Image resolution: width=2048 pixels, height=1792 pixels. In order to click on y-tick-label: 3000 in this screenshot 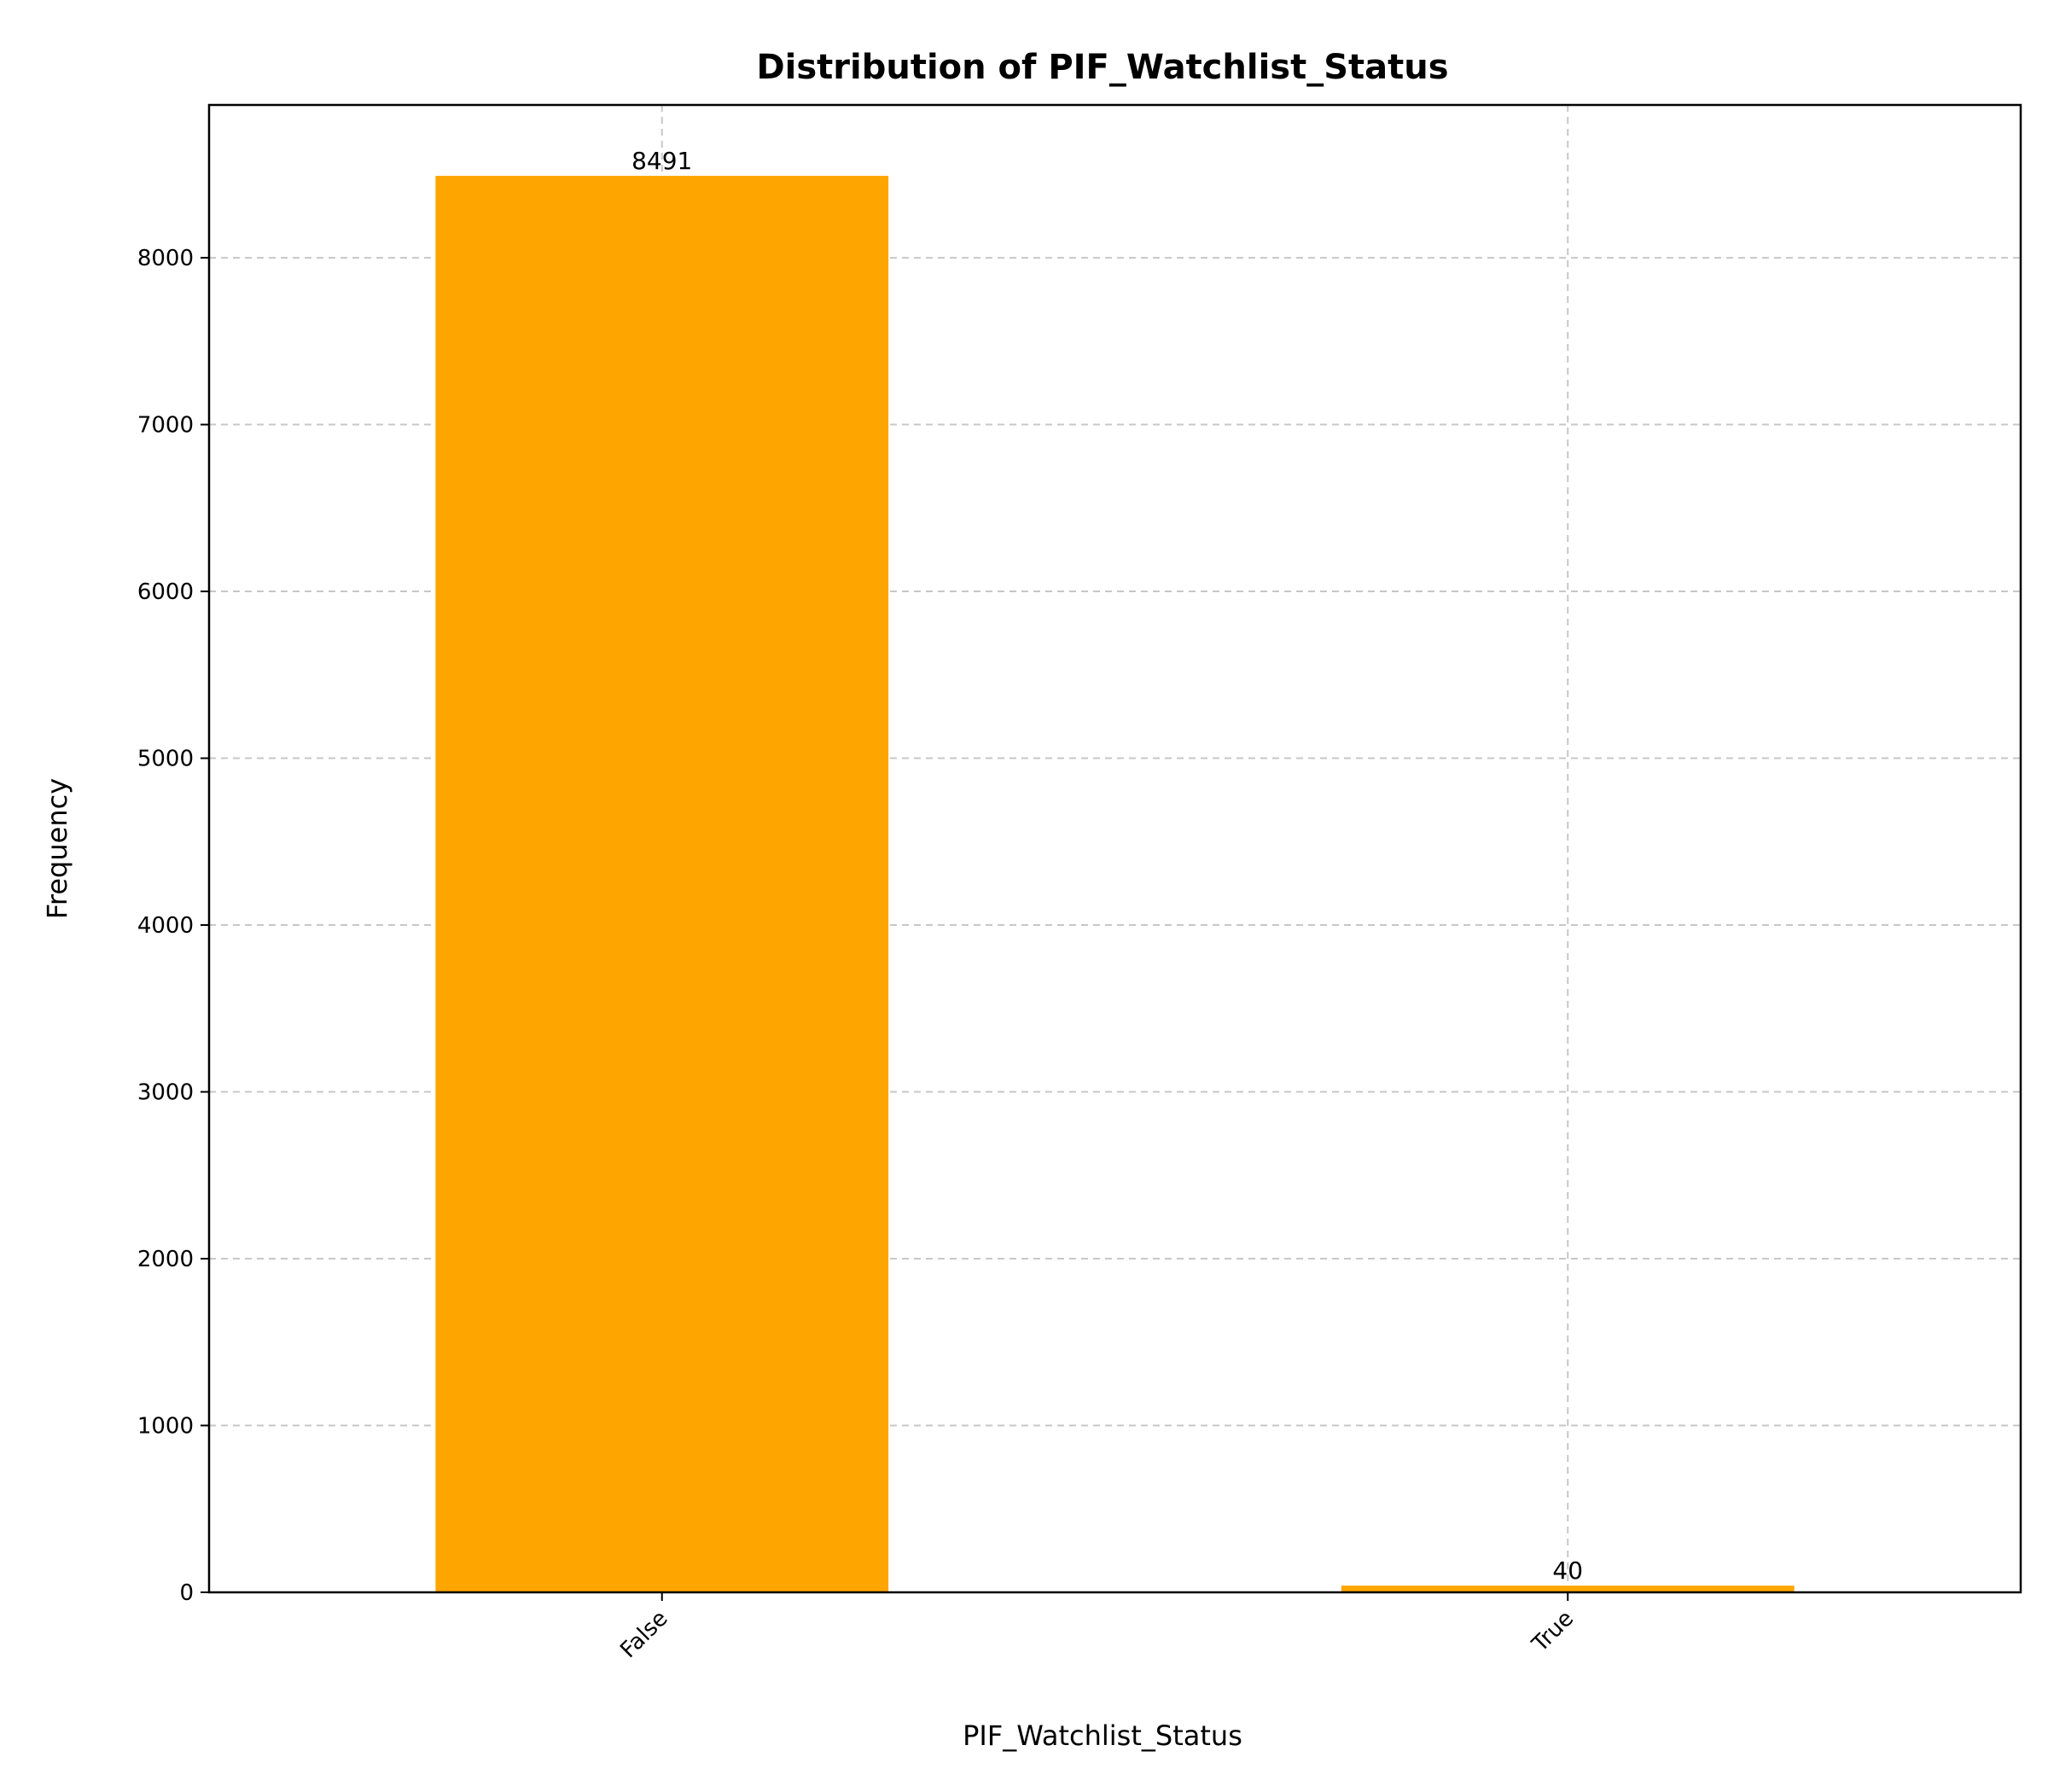, I will do `click(165, 1093)`.